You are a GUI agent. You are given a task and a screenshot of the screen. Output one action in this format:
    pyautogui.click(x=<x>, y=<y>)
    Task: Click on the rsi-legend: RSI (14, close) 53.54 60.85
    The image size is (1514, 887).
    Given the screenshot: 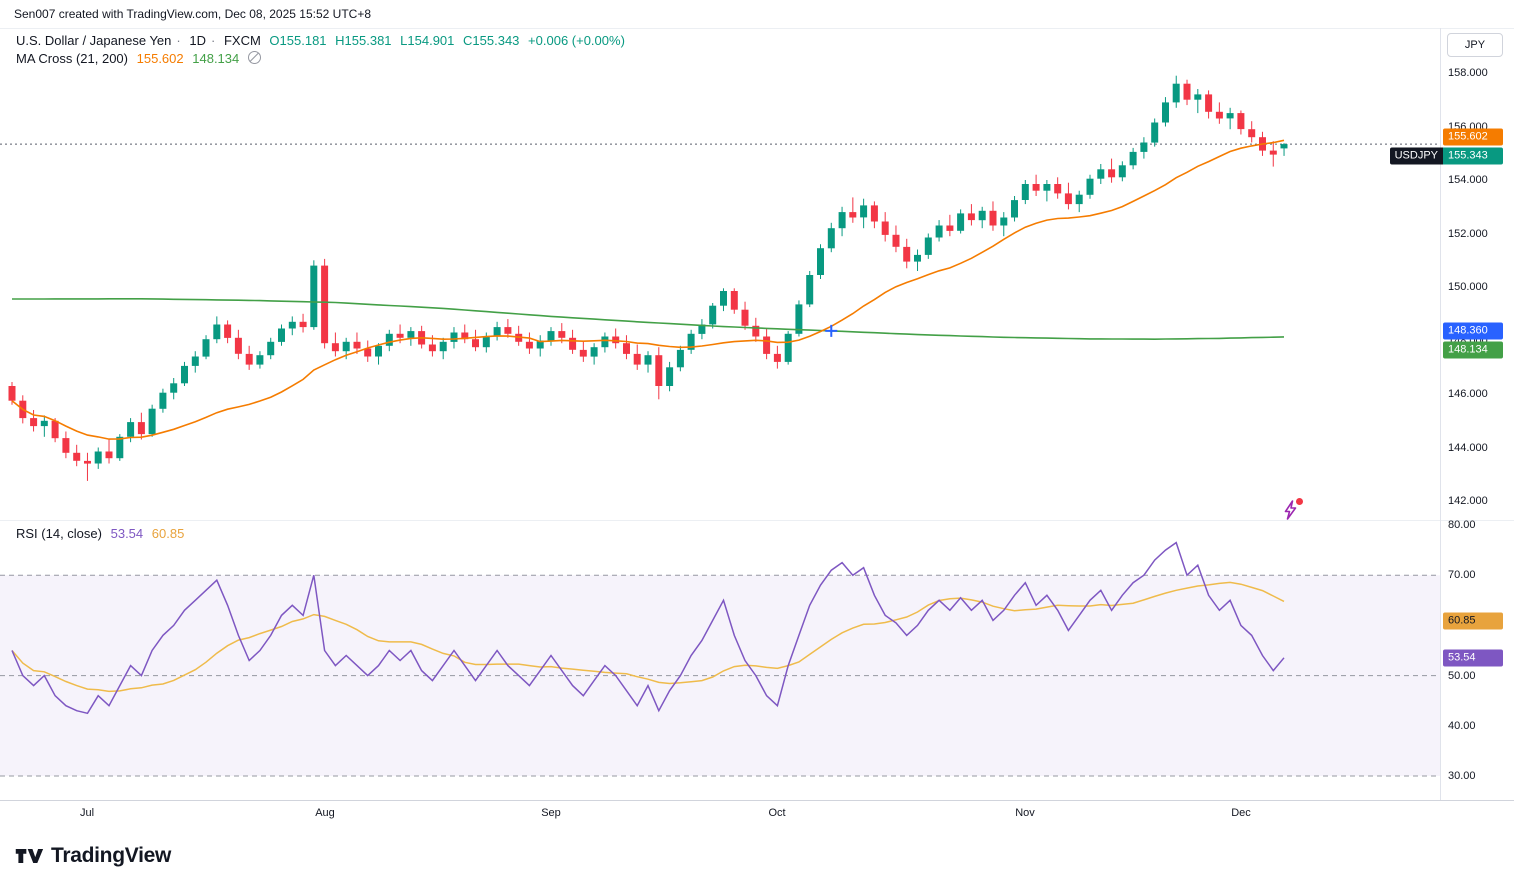 What is the action you would take?
    pyautogui.click(x=102, y=533)
    